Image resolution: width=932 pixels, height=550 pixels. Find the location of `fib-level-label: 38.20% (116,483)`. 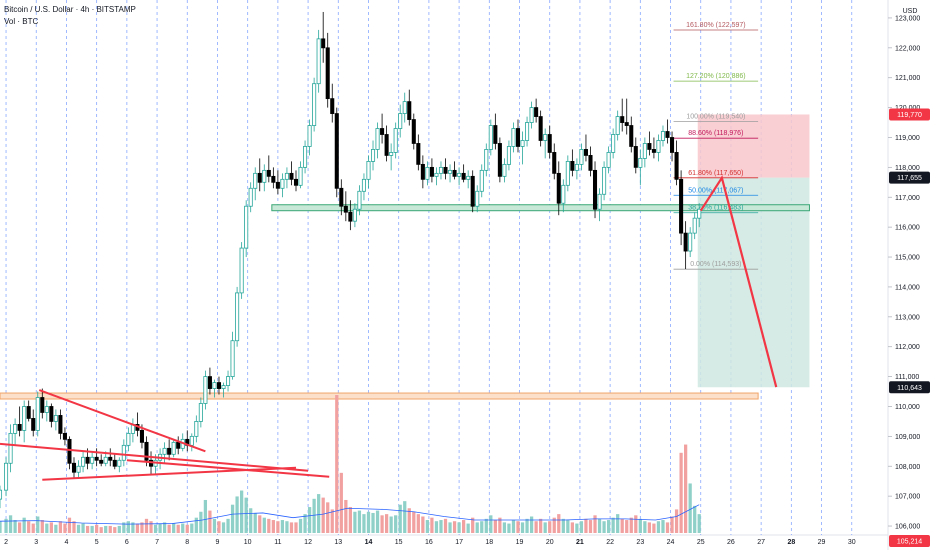

fib-level-label: 38.20% (116,483) is located at coordinates (715, 208).